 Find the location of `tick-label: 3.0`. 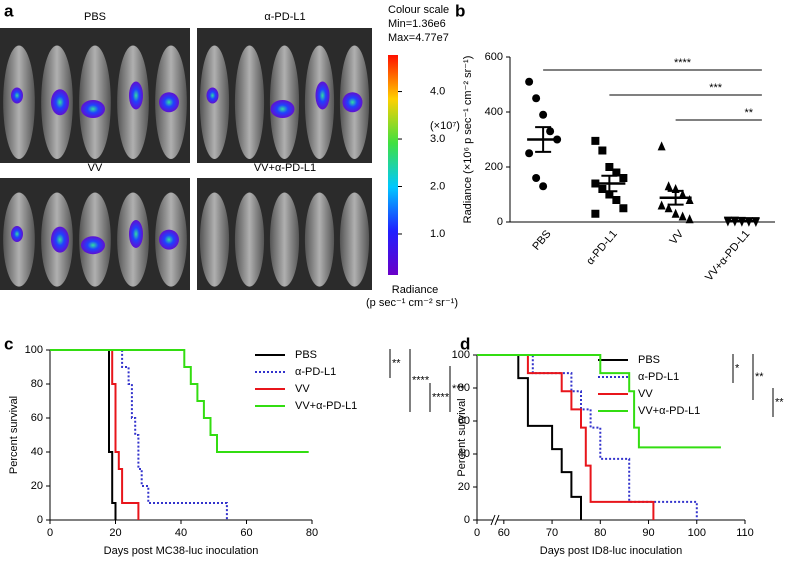

tick-label: 3.0 is located at coordinates (437, 139).